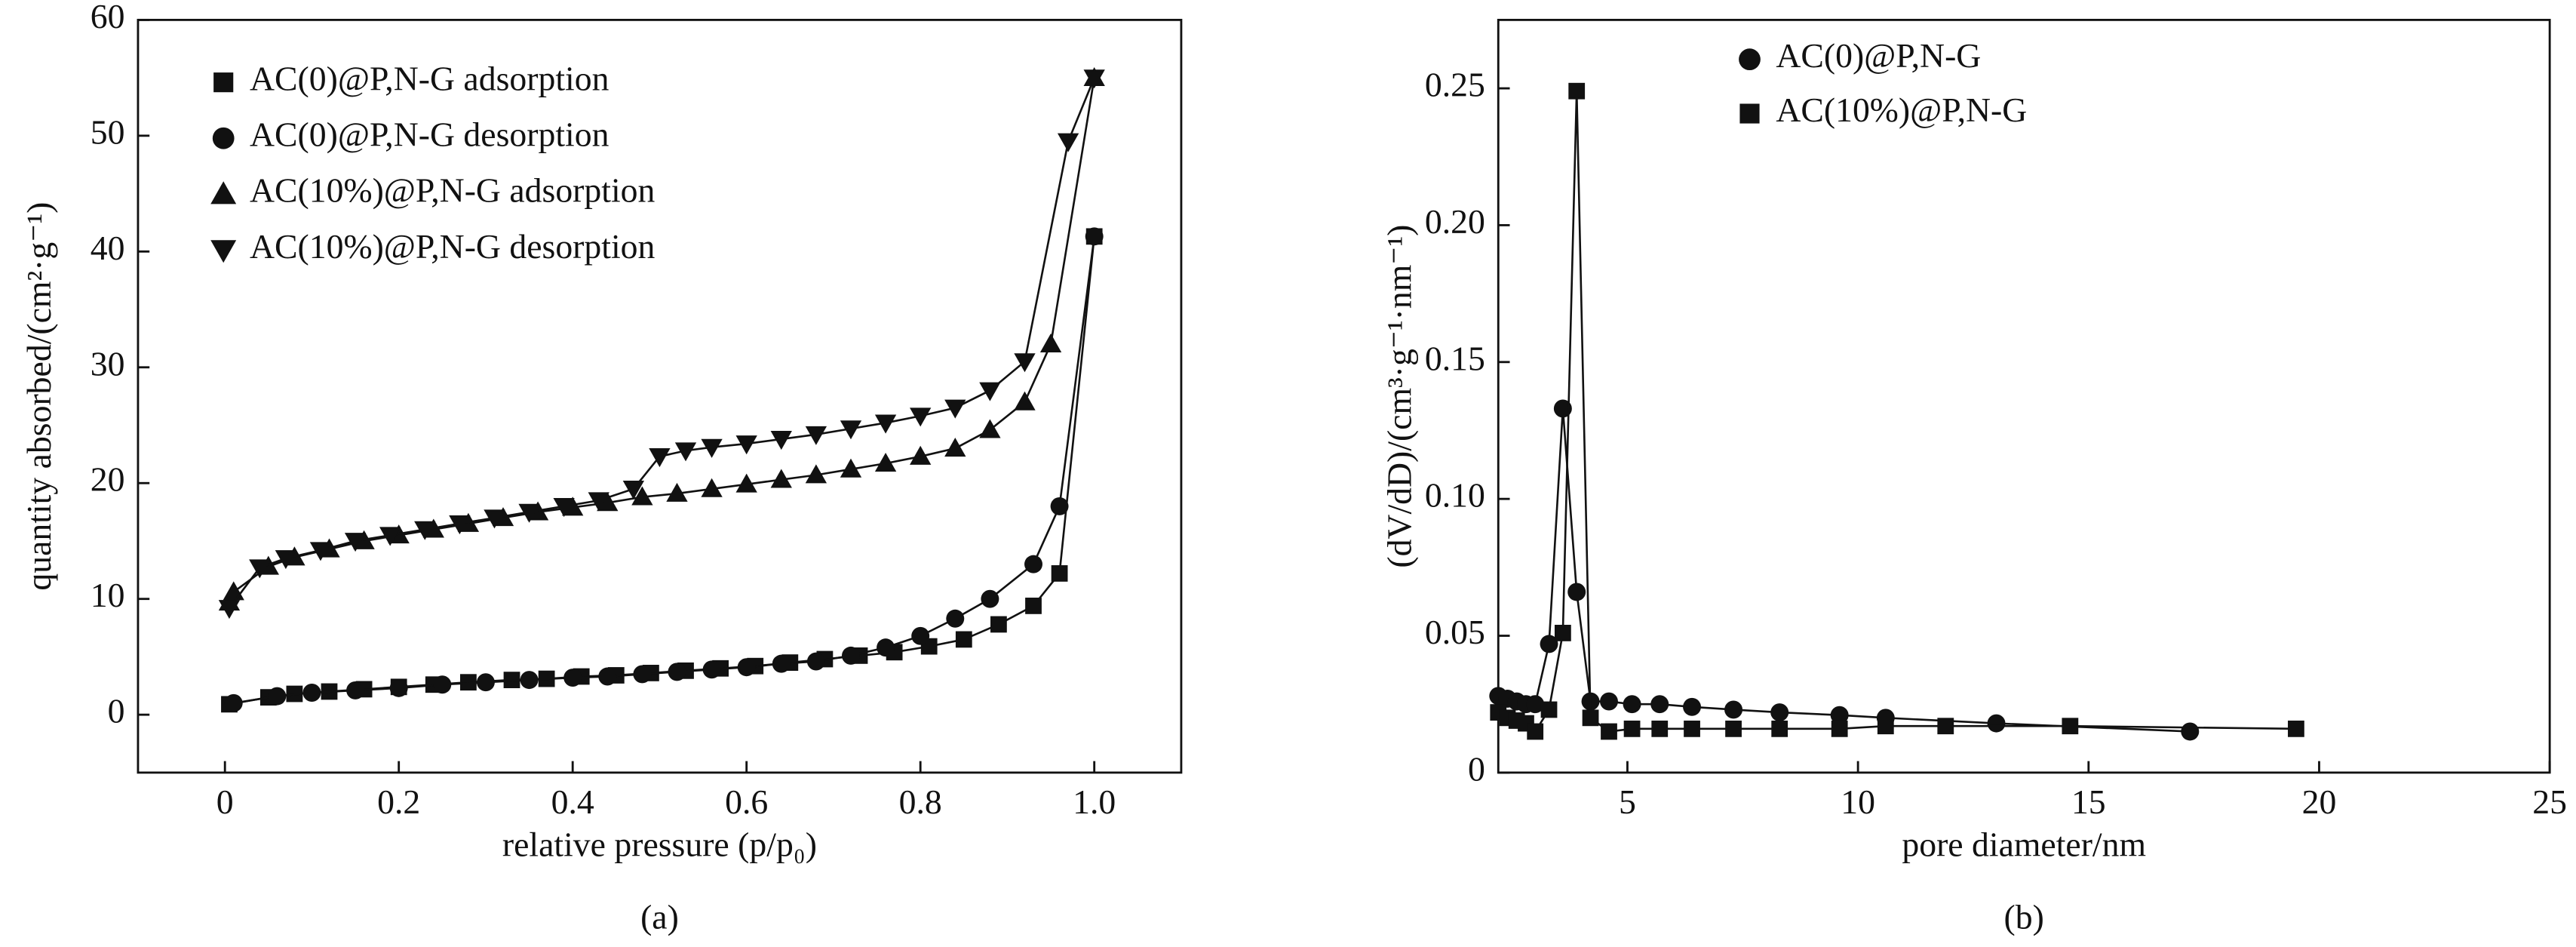  What do you see at coordinates (1455, 358) in the screenshot?
I see `y-tick-label: 0.15` at bounding box center [1455, 358].